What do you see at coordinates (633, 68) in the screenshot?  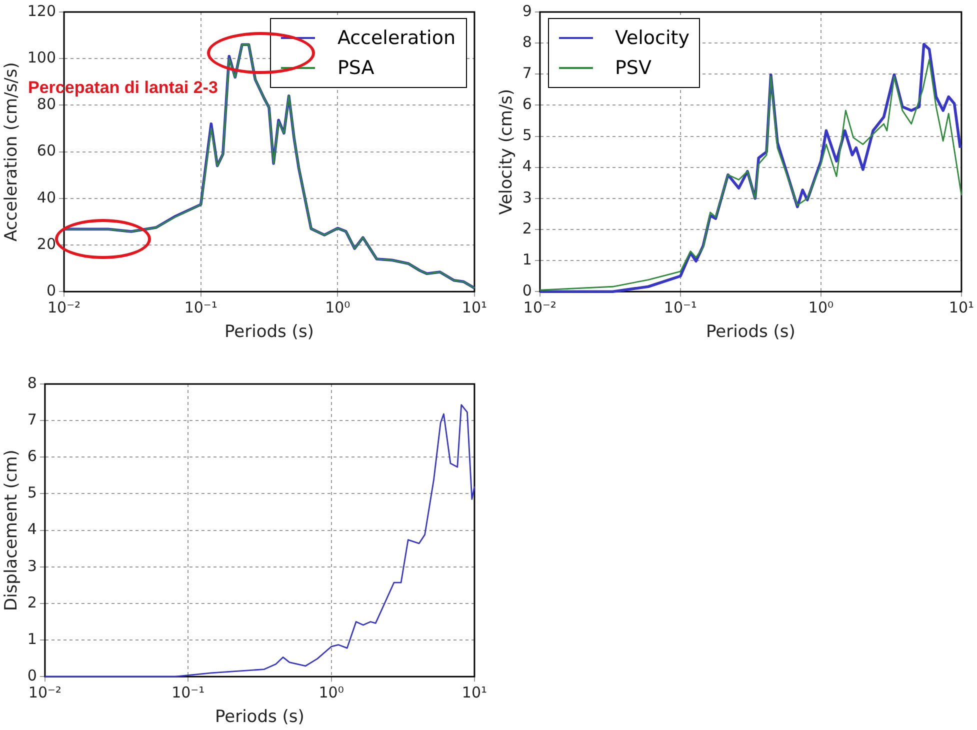 I see `legend-label: PSV` at bounding box center [633, 68].